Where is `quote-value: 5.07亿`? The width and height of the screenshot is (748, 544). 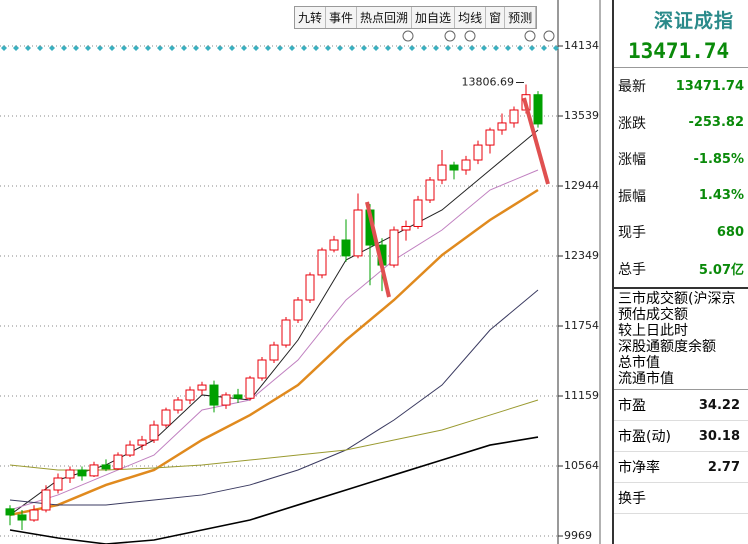 quote-value: 5.07亿 is located at coordinates (721, 271).